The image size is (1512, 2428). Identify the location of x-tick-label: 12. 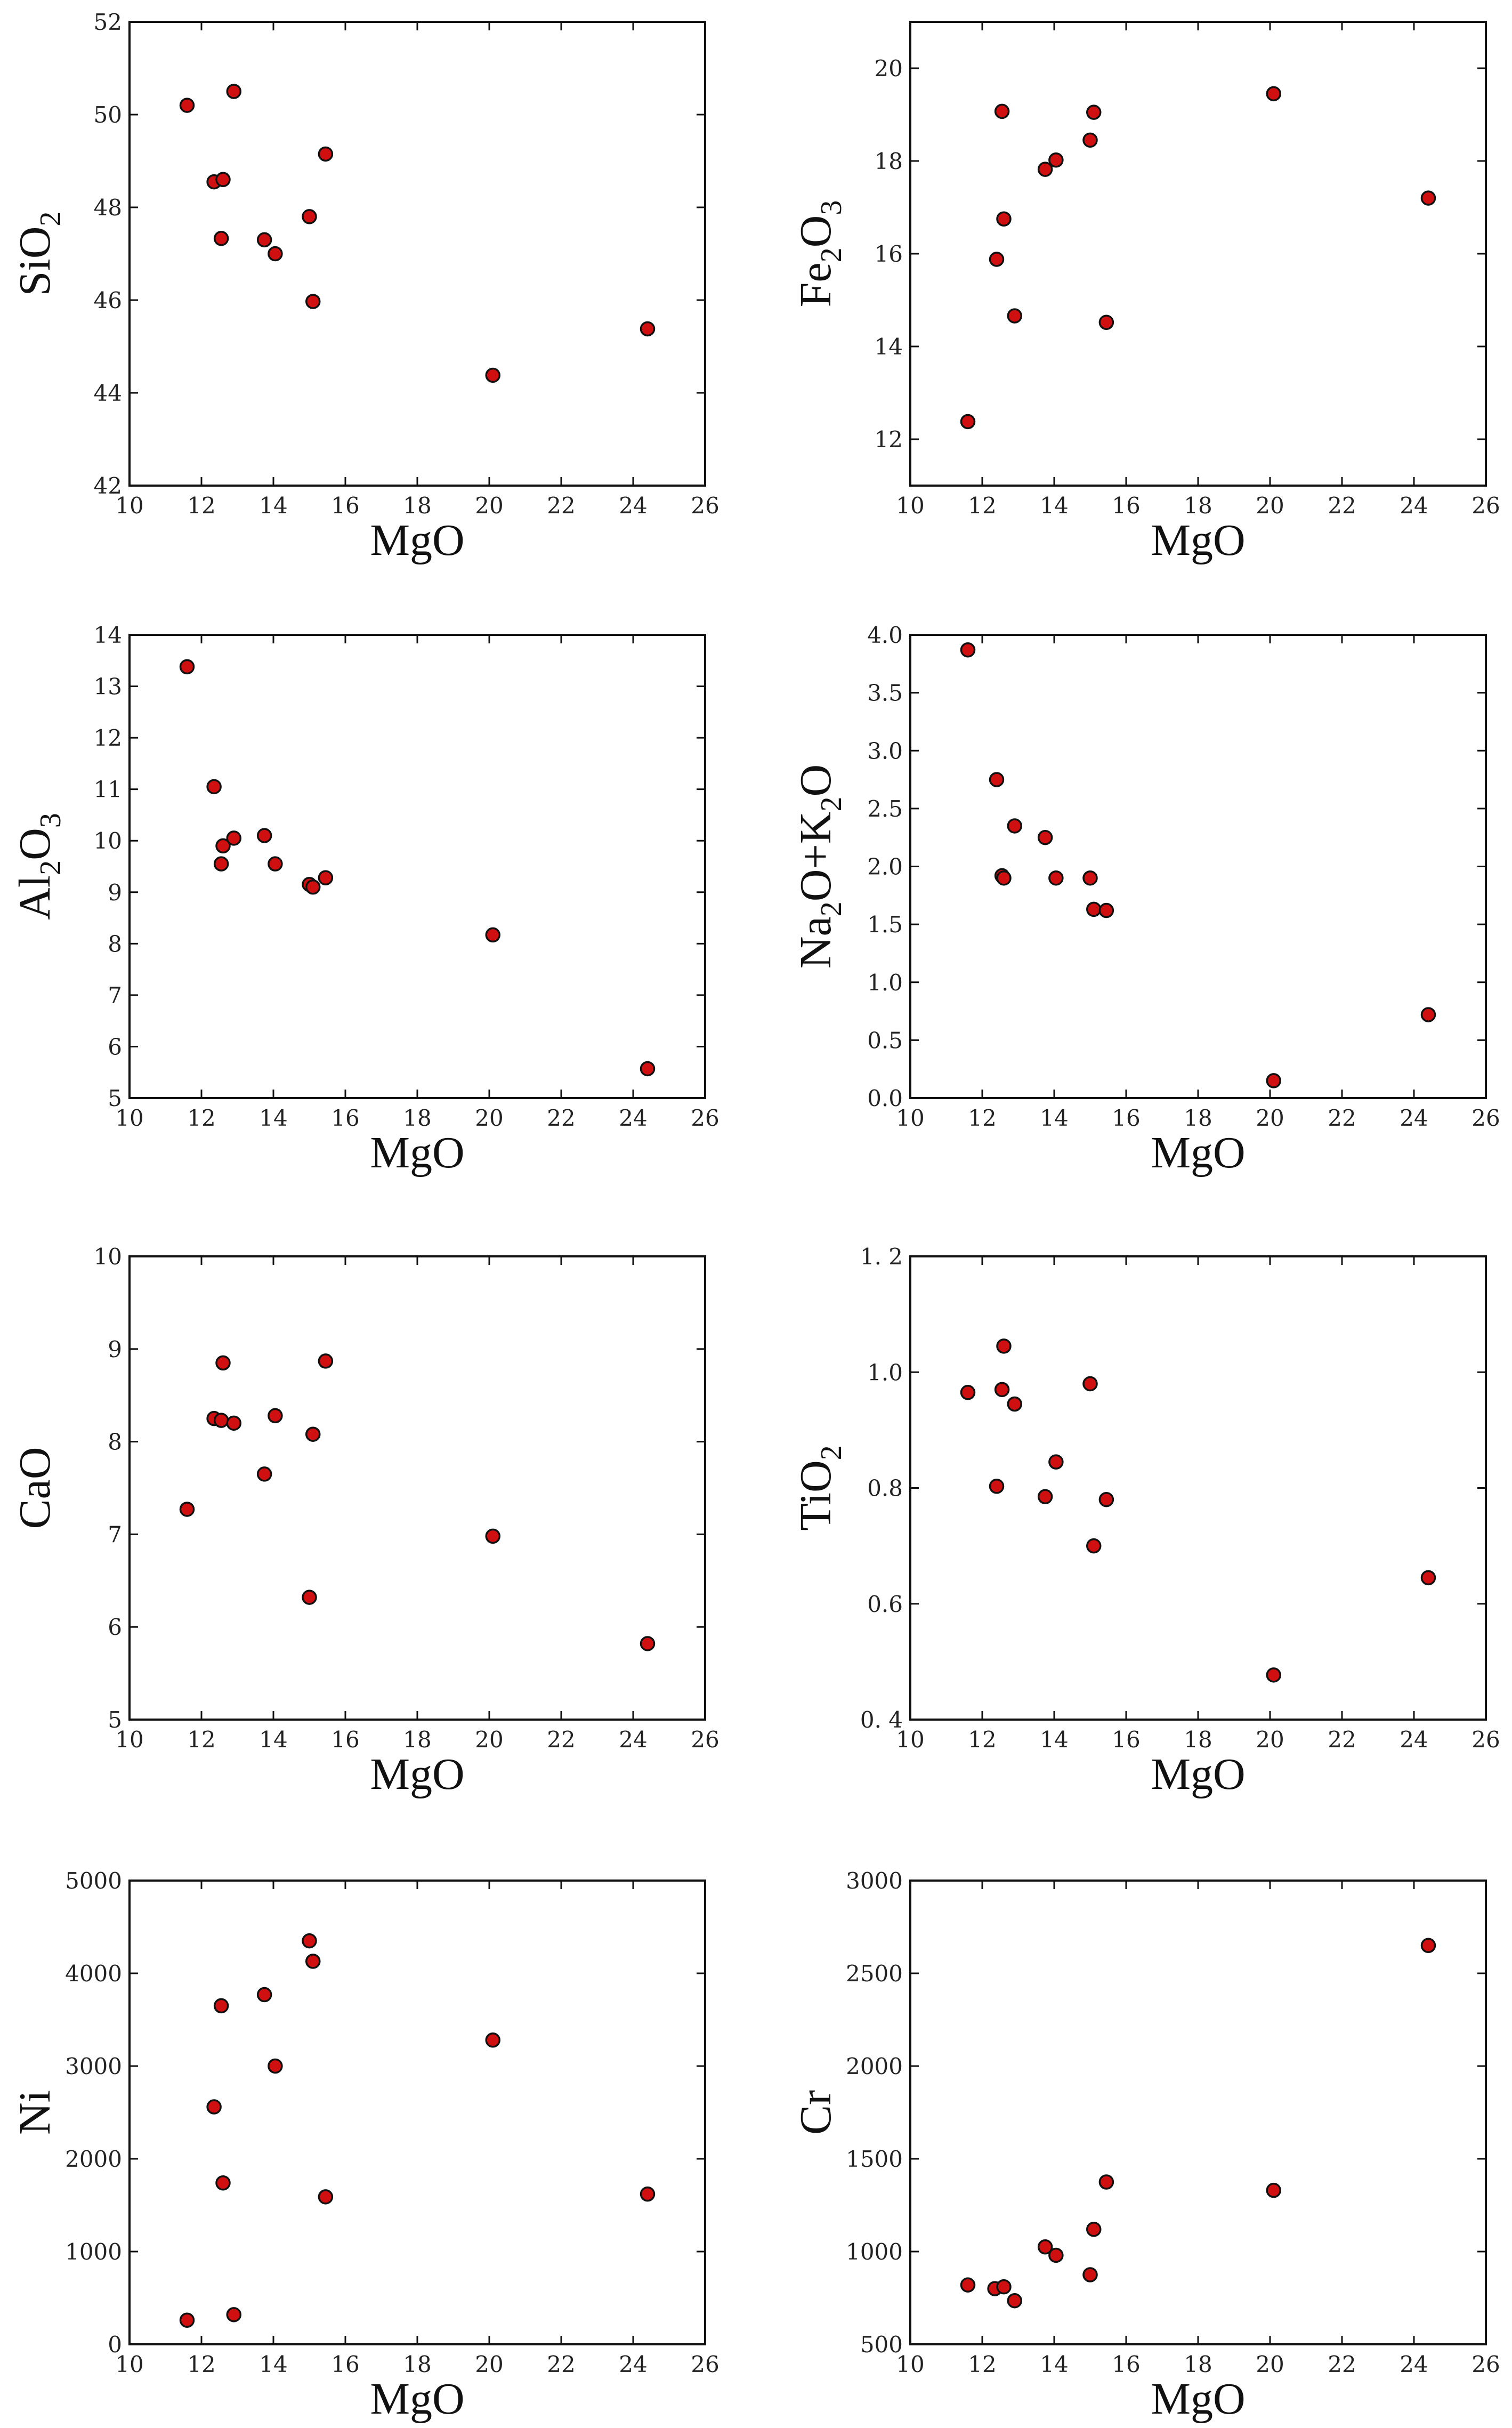
(201, 1118).